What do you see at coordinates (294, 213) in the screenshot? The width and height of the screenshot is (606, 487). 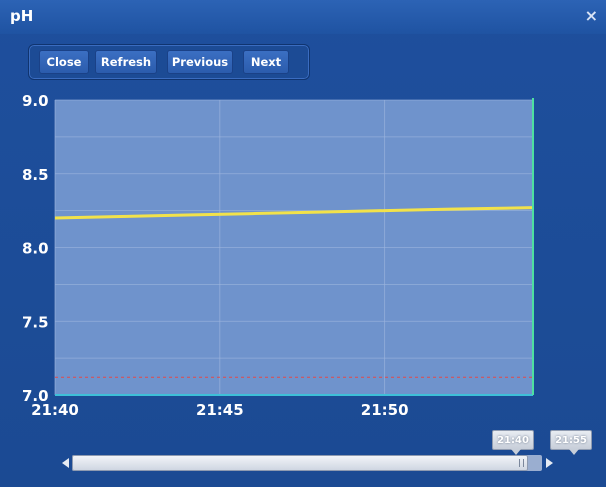 I see `series-line` at bounding box center [294, 213].